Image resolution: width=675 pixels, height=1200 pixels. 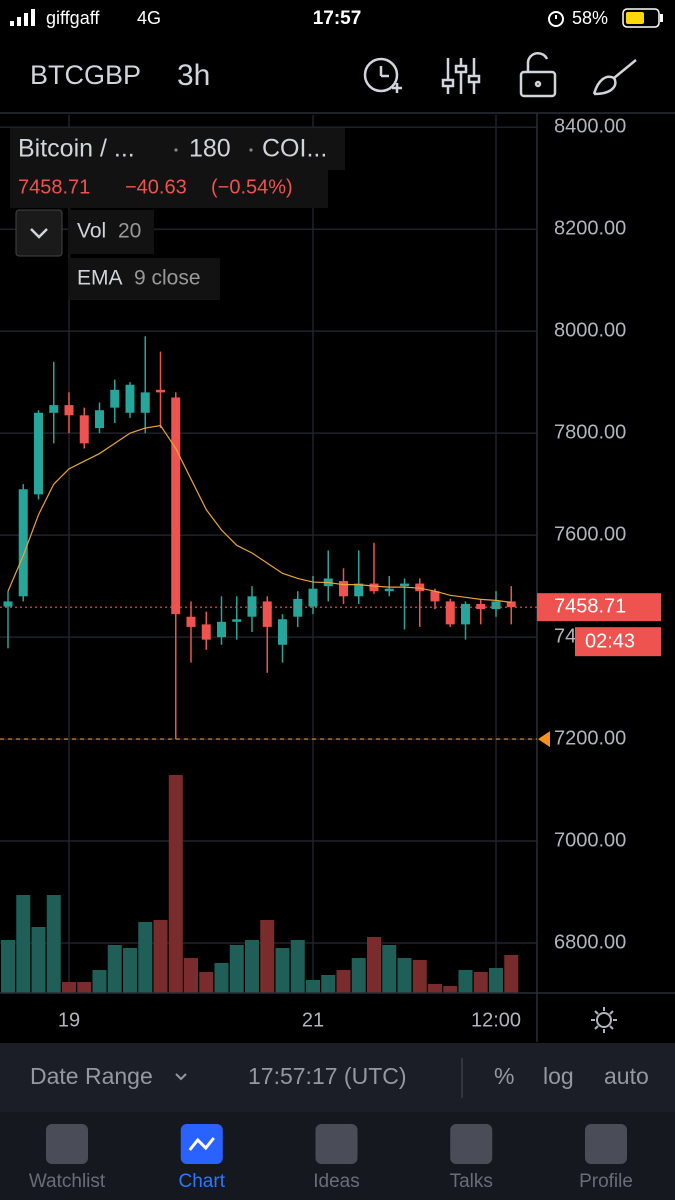 What do you see at coordinates (590, 228) in the screenshot?
I see `y-tick-label: 8200.00` at bounding box center [590, 228].